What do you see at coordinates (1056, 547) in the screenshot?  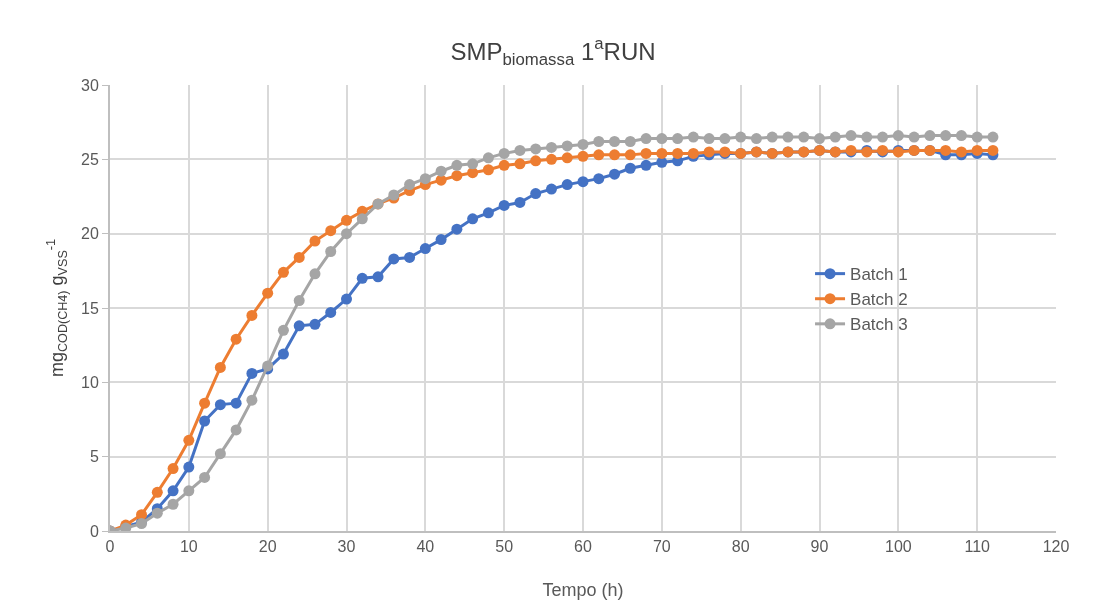 I see `x-tick-label: 120` at bounding box center [1056, 547].